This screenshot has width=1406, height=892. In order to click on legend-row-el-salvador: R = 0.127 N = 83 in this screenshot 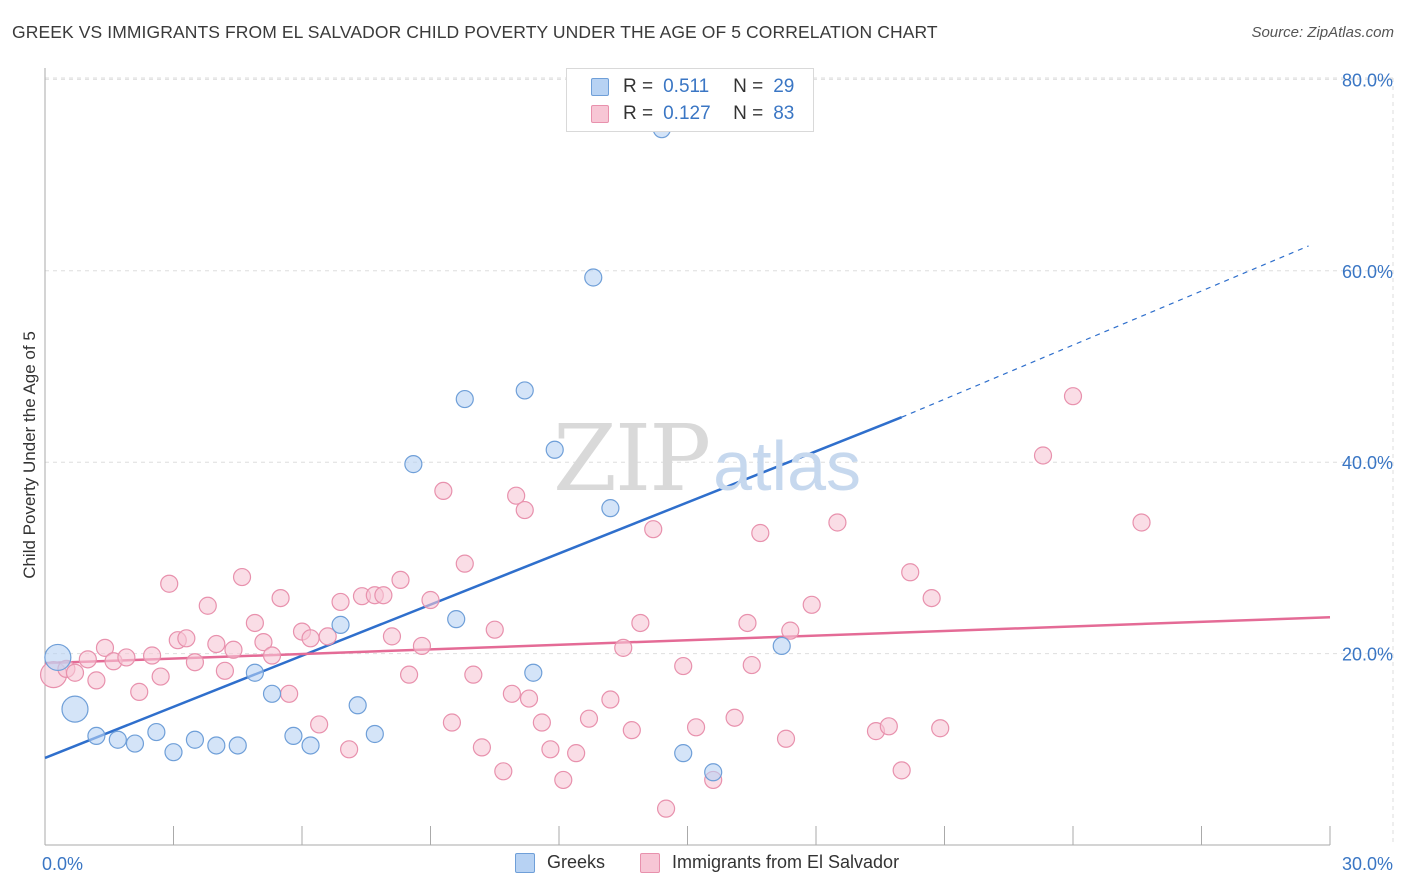, I will do `click(692, 114)`.